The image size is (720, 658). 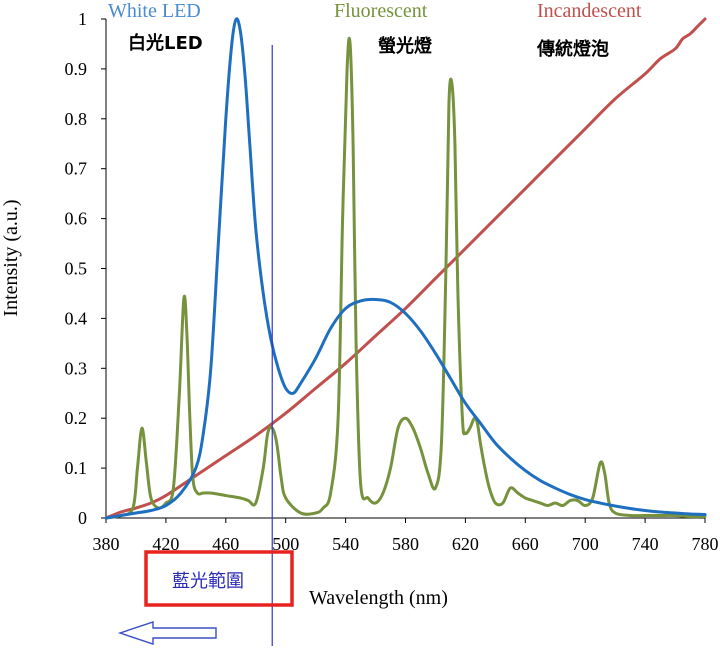 I want to click on y-tick-label: 0.8, so click(x=76, y=119).